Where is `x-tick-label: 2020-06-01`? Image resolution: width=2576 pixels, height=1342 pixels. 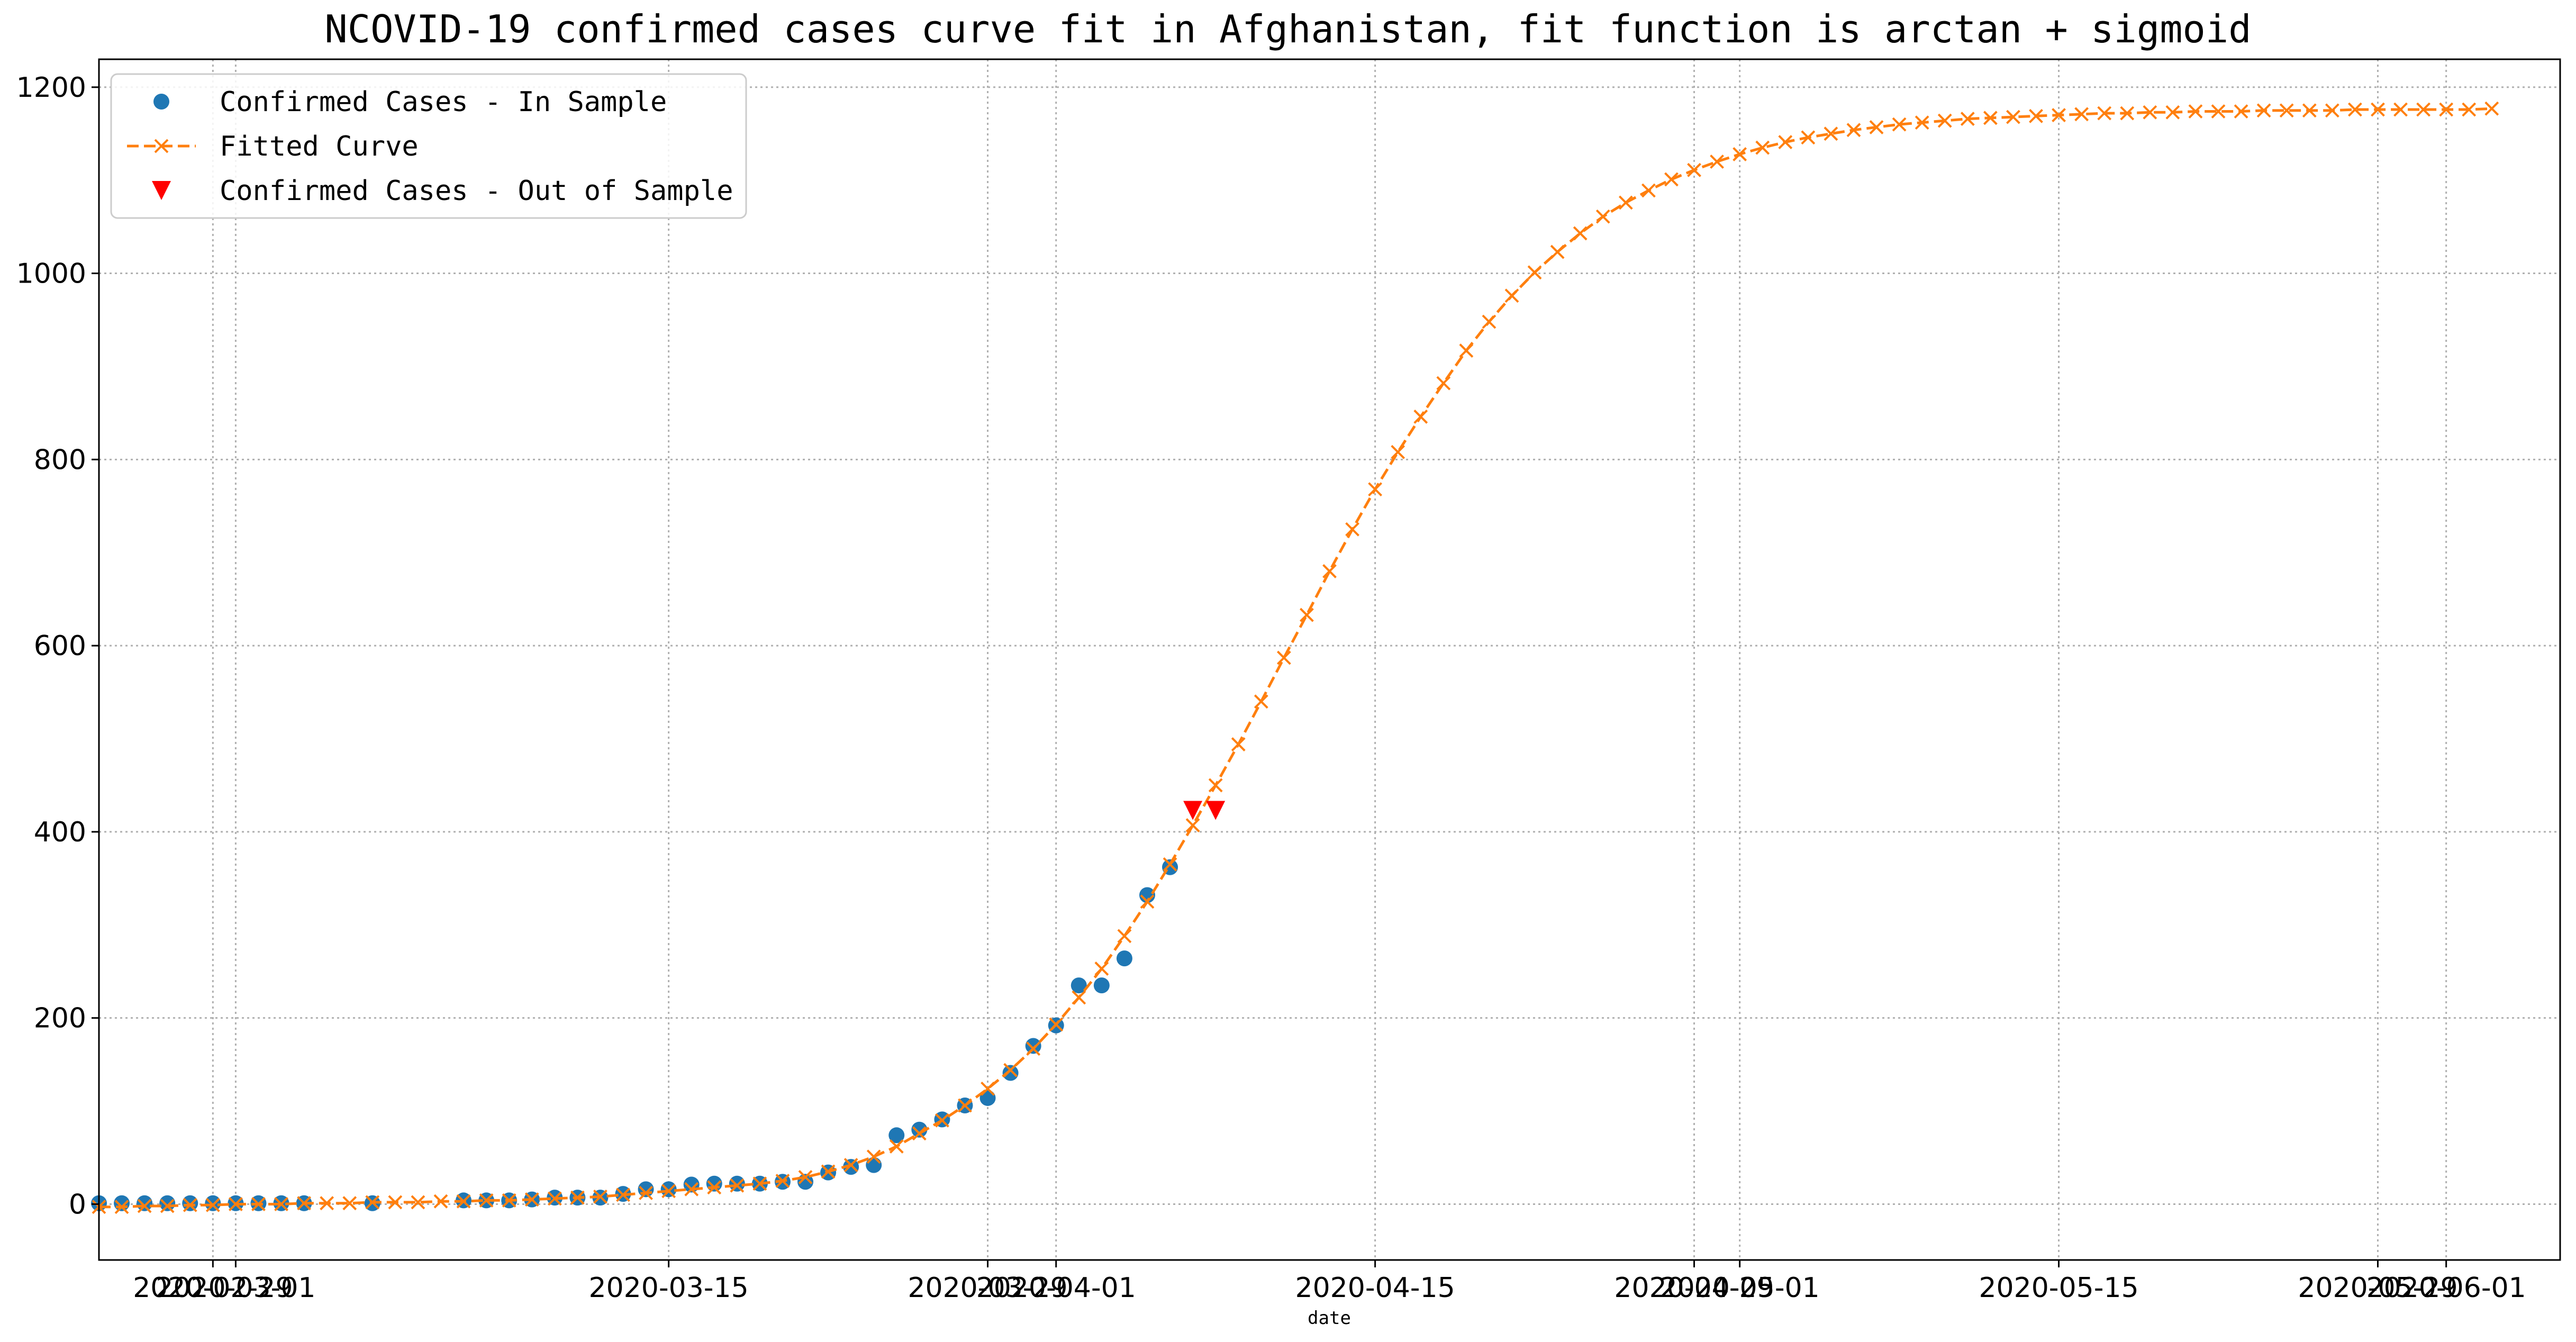 x-tick-label: 2020-06-01 is located at coordinates (2446, 1288).